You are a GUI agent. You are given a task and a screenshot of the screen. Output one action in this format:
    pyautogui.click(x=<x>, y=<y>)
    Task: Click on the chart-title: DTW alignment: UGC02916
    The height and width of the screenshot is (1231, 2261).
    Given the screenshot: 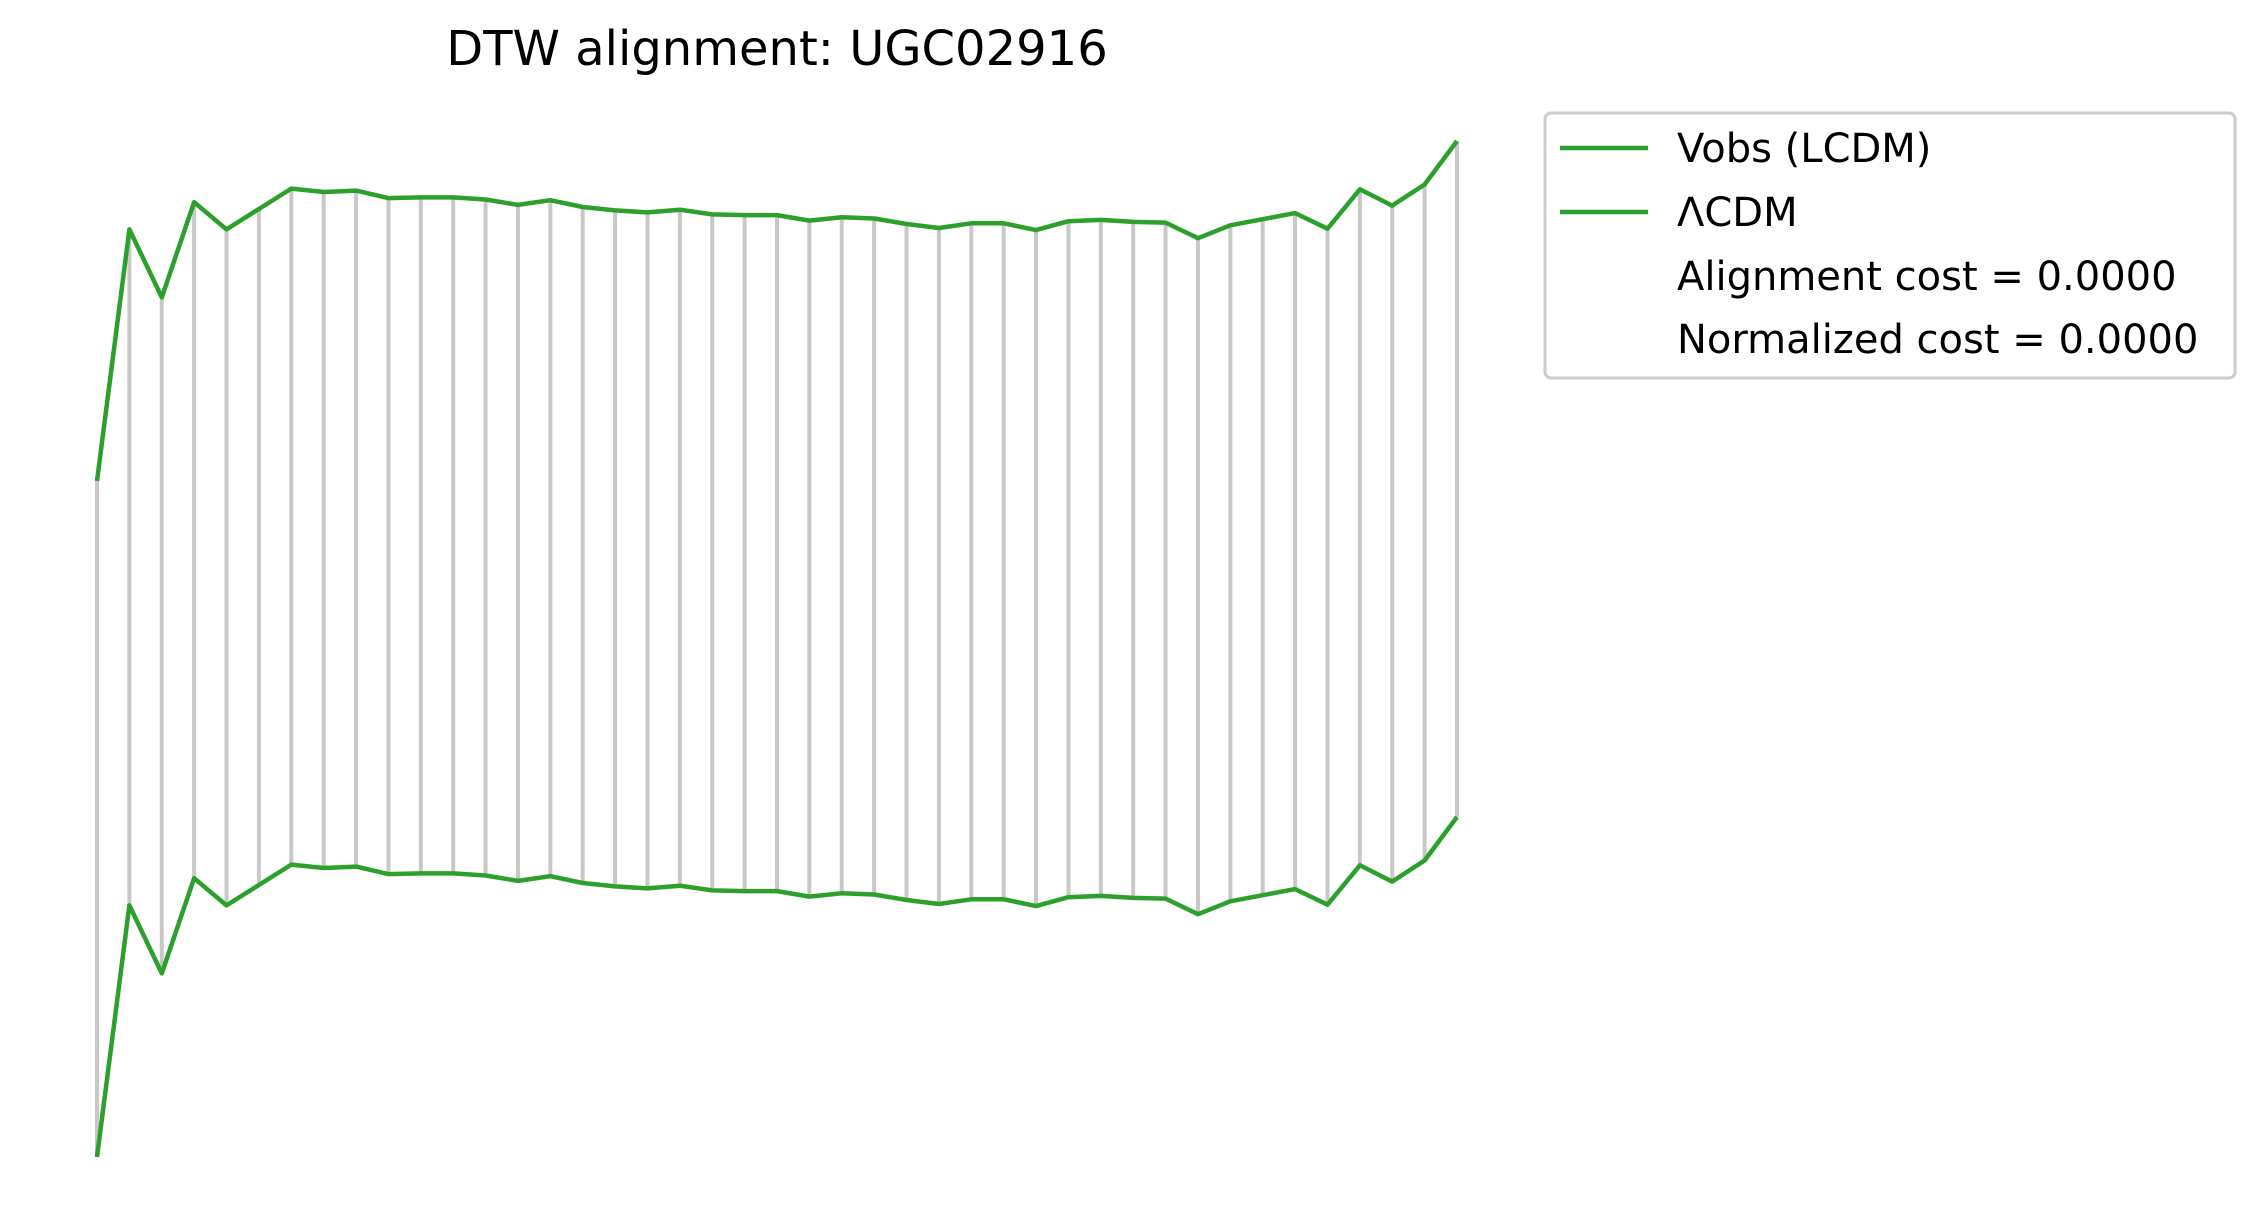 What is the action you would take?
    pyautogui.click(x=776, y=49)
    